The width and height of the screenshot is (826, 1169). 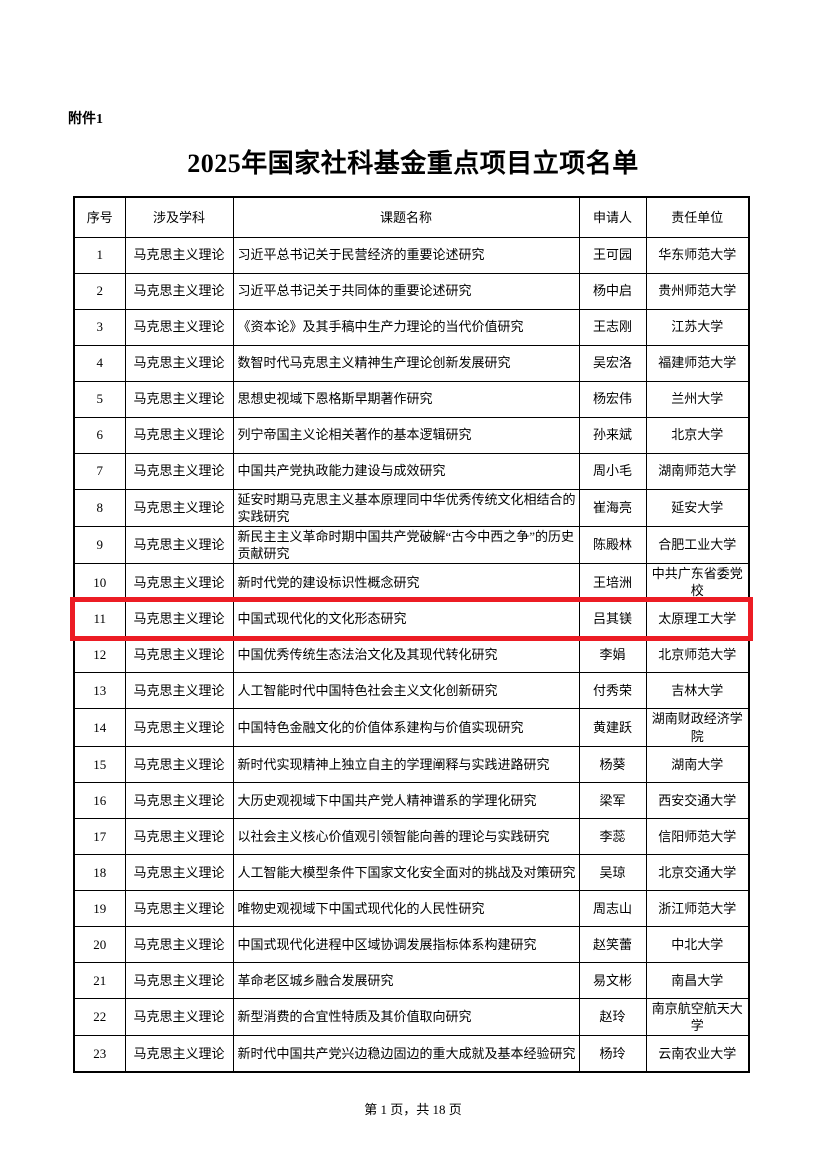 What do you see at coordinates (406, 619) in the screenshot?
I see `cell-title: 中国式现代化的文化形态研究` at bounding box center [406, 619].